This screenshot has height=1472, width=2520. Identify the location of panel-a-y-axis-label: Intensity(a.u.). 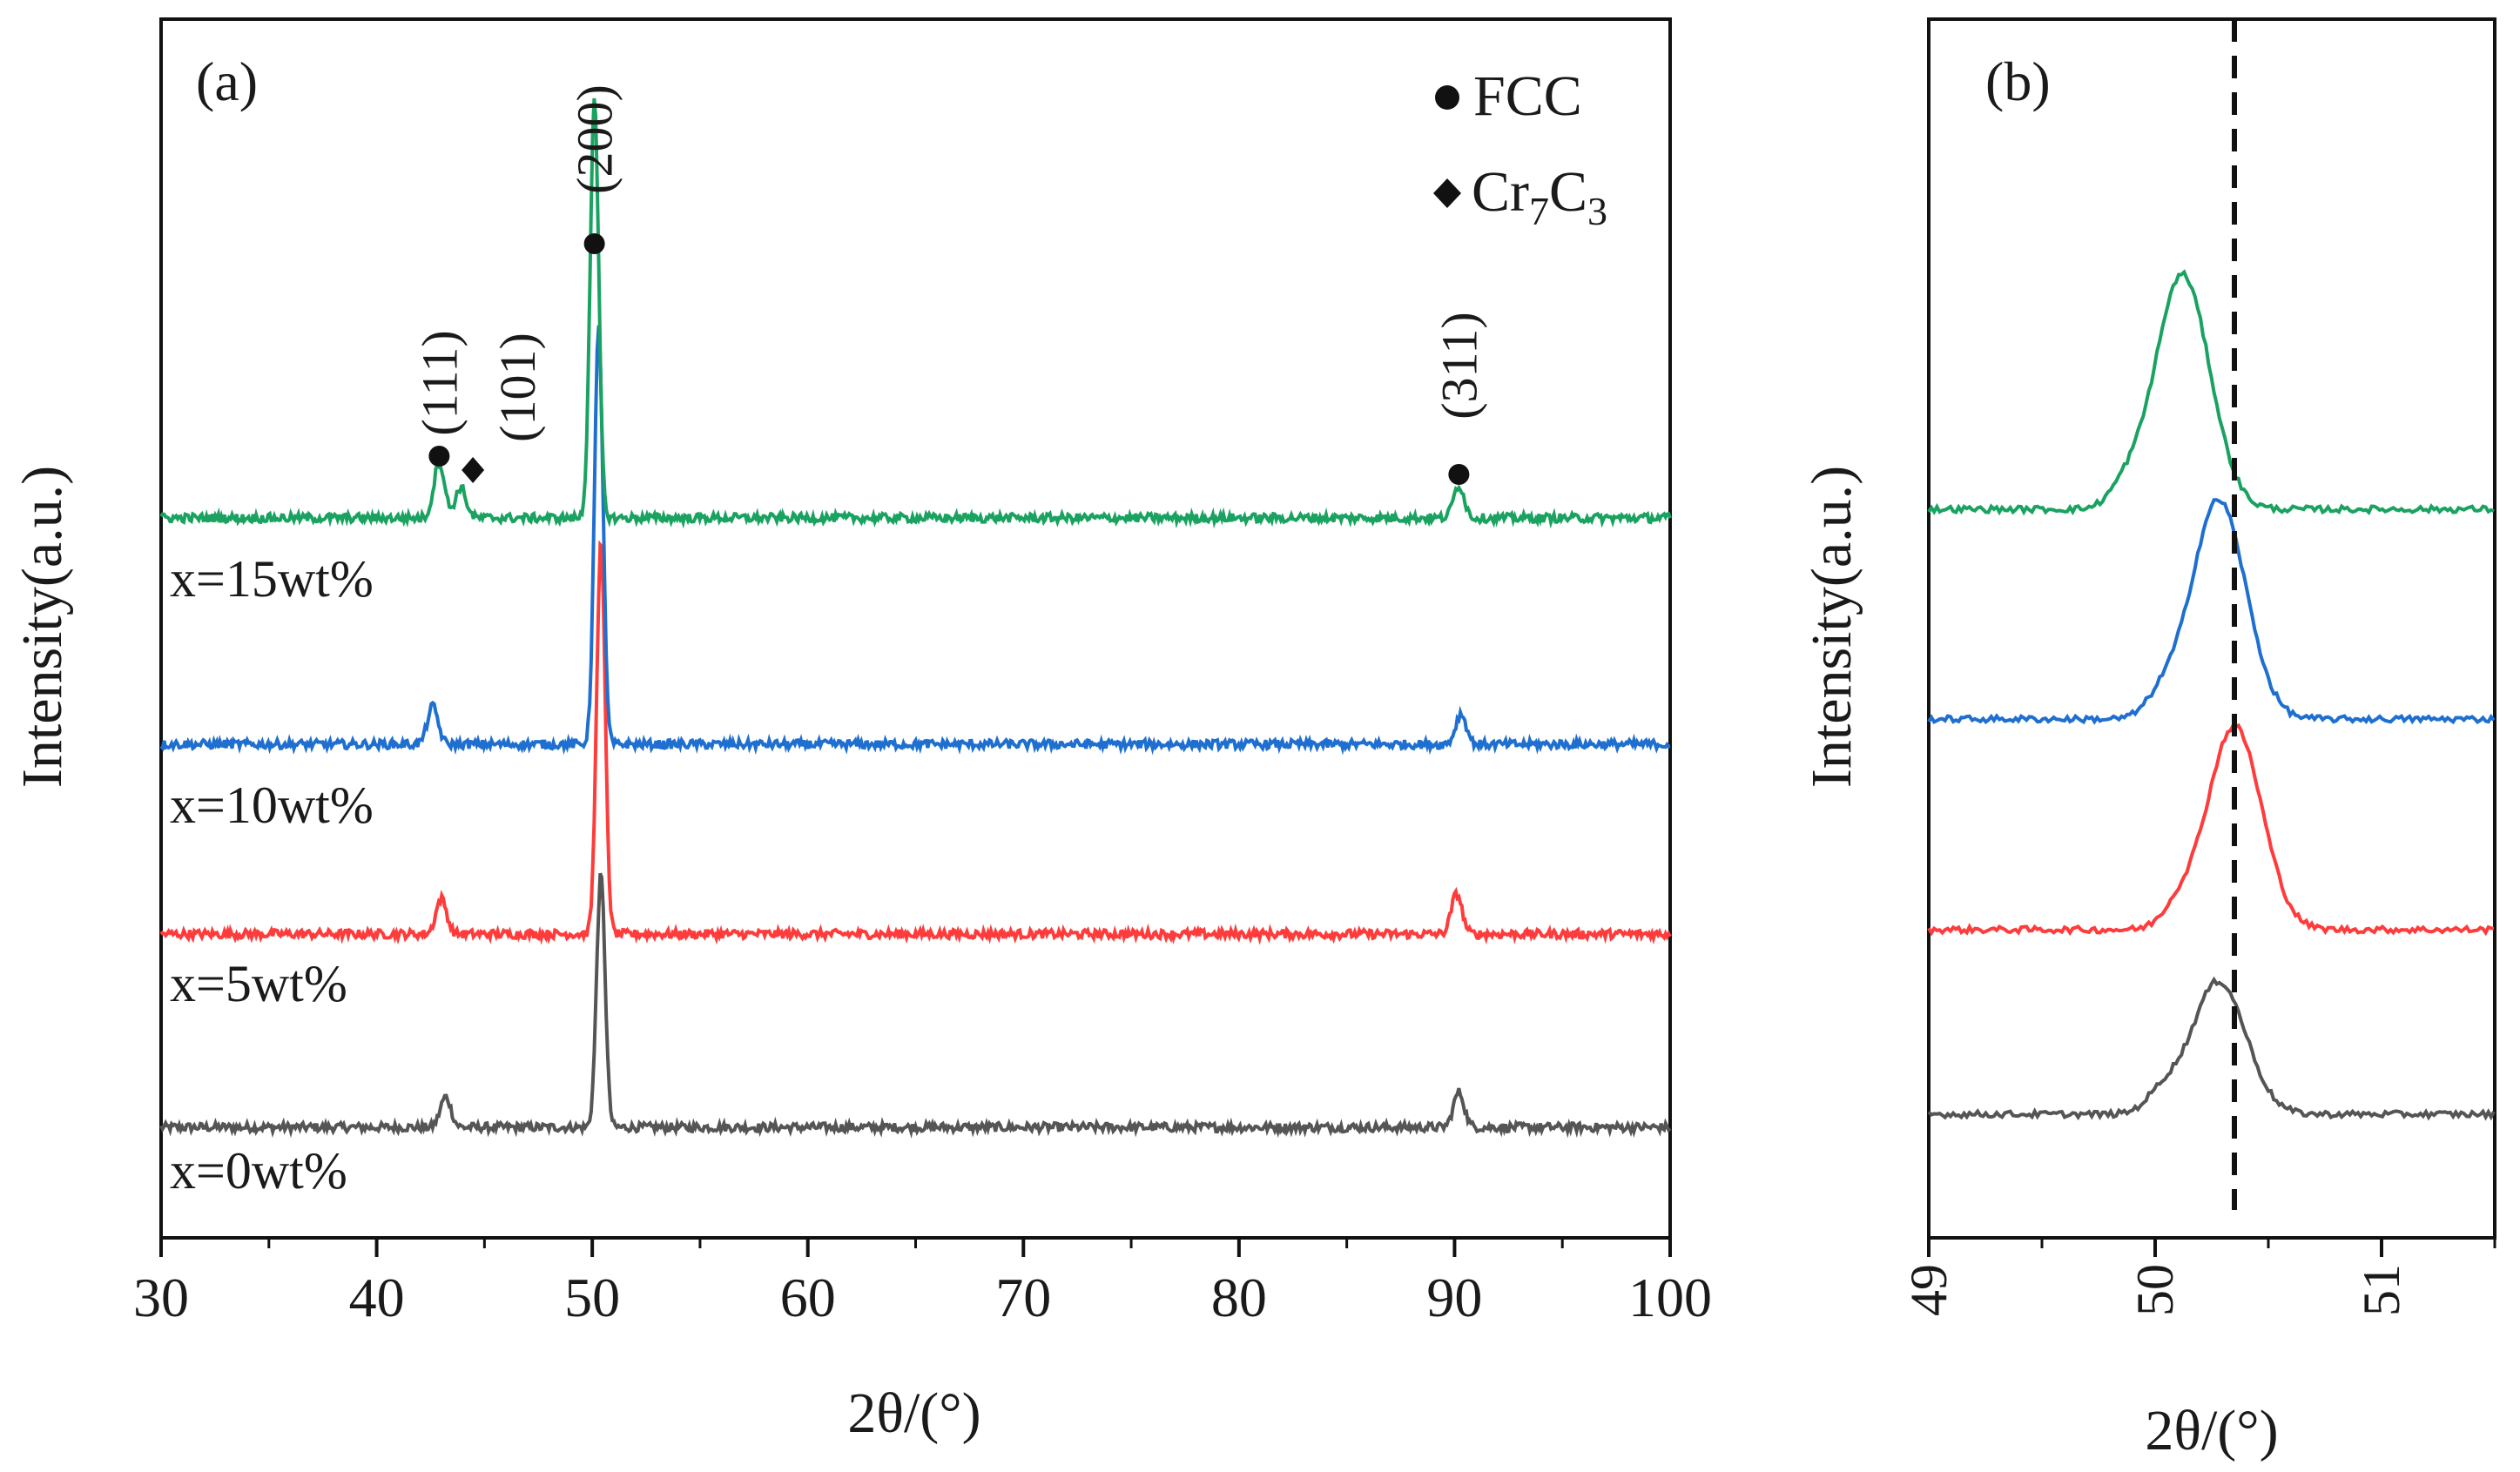
(42, 627).